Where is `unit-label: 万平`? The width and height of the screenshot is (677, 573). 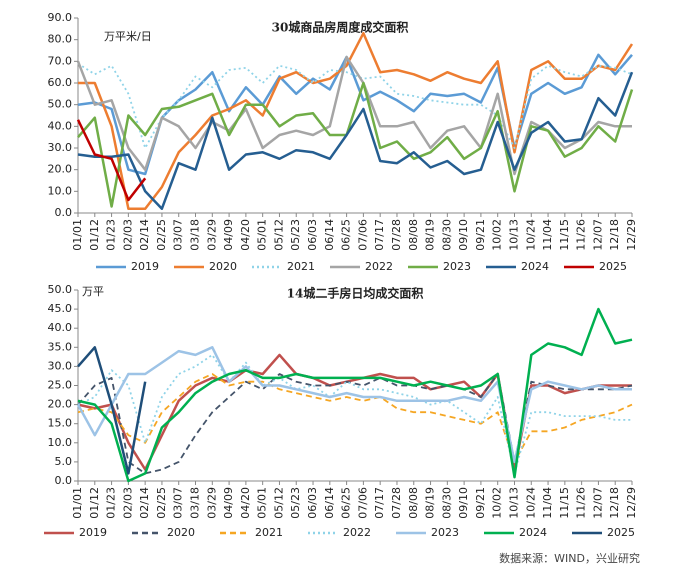
unit-label: 万平 is located at coordinates (93, 291).